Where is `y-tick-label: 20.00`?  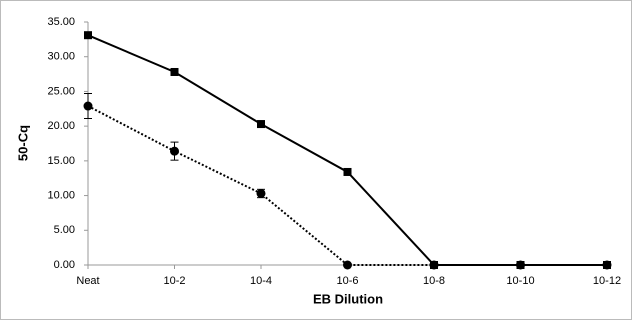 y-tick-label: 20.00 is located at coordinates (61, 126).